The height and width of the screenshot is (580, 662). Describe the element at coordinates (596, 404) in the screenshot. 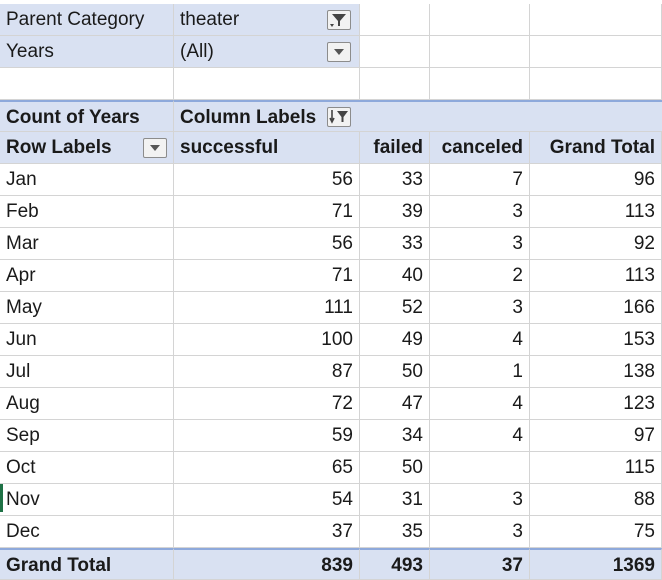

I see `cell-total: 123` at that location.